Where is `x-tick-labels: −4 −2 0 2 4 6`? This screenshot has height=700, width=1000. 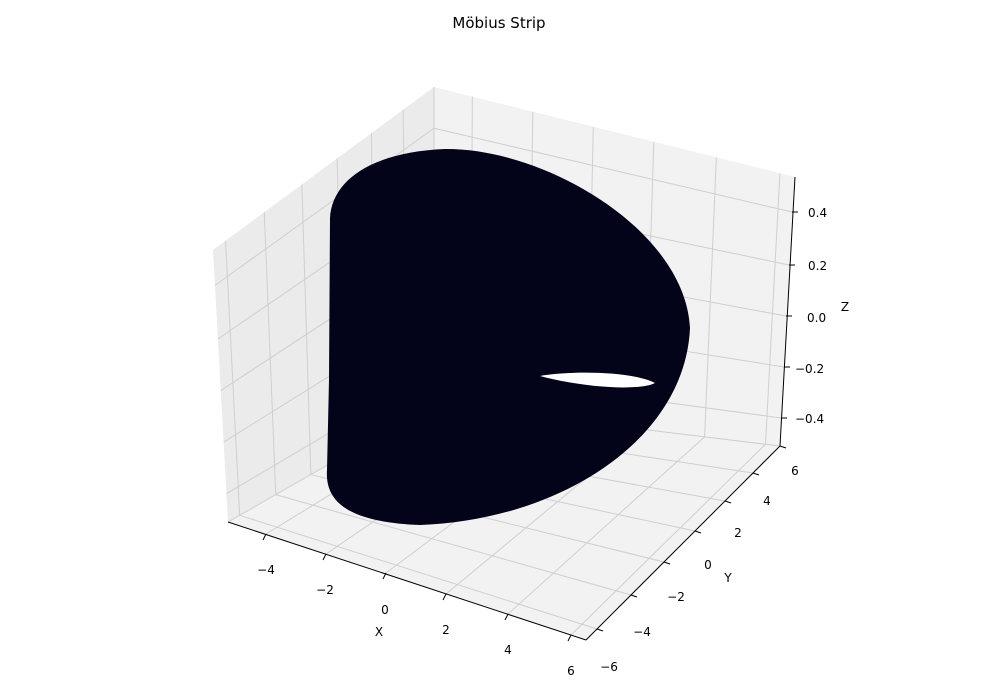 x-tick-labels: −4 −2 0 2 4 6 is located at coordinates (416, 620).